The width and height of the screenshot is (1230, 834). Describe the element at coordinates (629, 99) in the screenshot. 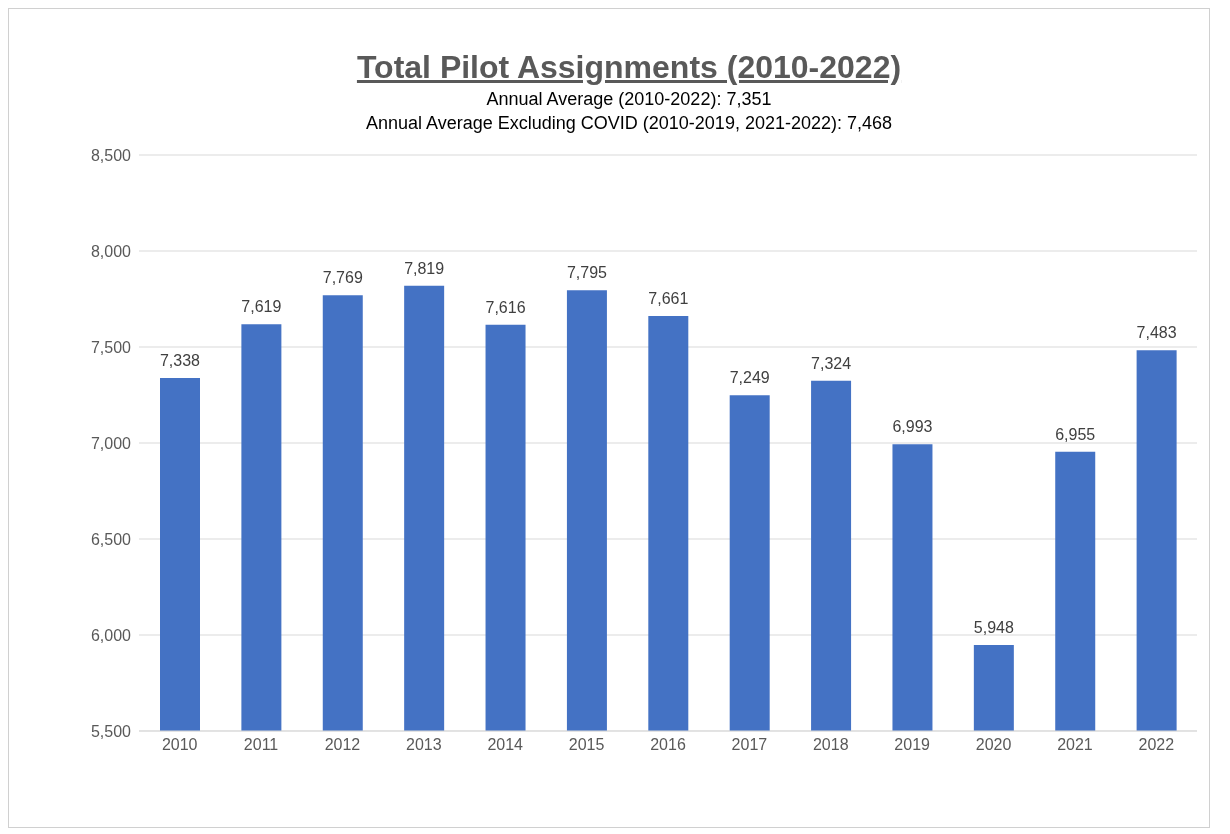

I see `chart-subtitle: Annual Average (2010-2022): 7,351` at that location.